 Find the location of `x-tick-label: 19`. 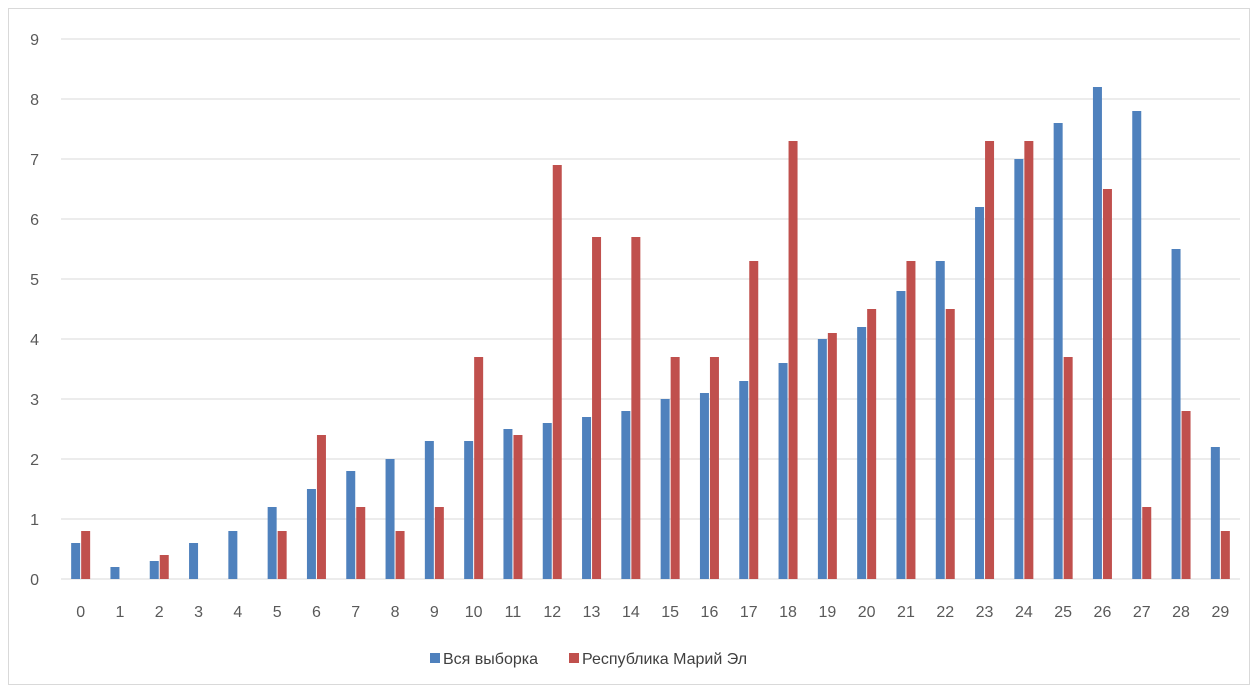

x-tick-label: 19 is located at coordinates (827, 612).